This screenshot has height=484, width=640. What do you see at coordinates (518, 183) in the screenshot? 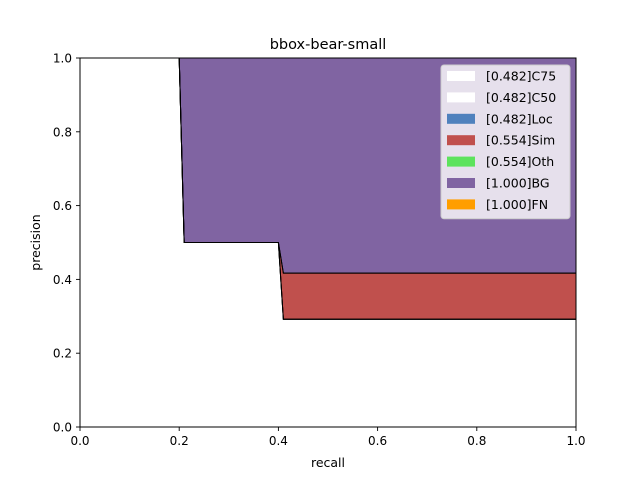
I see `legend-label-1-000-bg: [1.000]BG` at bounding box center [518, 183].